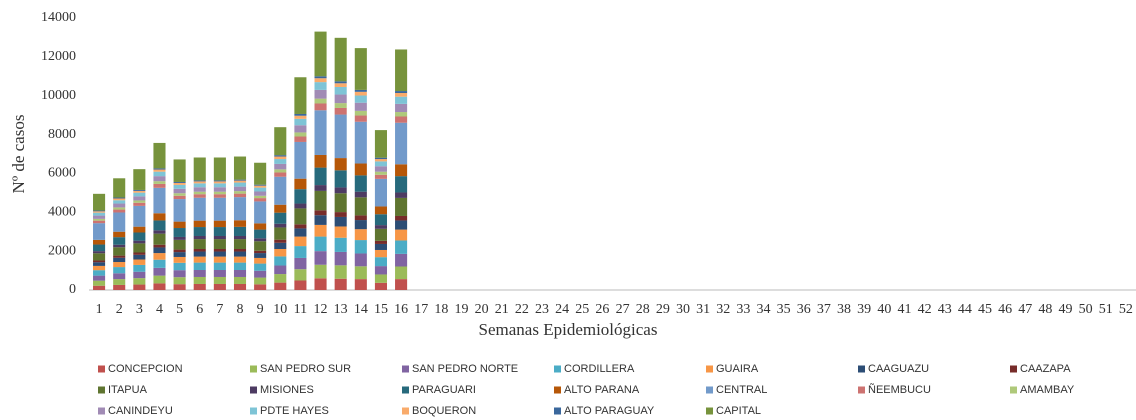 This screenshot has width=1136, height=420. I want to click on y-tick-label: 8000, so click(62, 134).